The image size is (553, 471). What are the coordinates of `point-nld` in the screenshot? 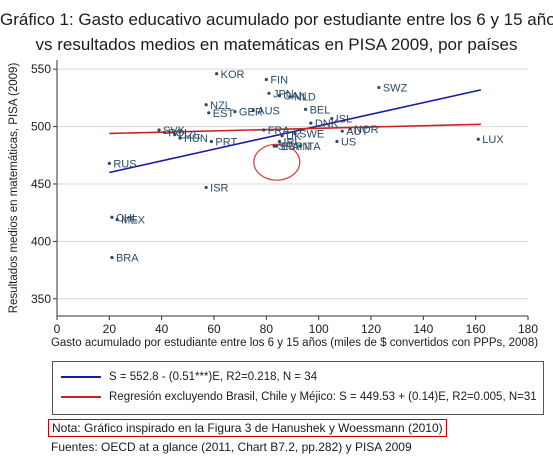 It's located at (290, 97).